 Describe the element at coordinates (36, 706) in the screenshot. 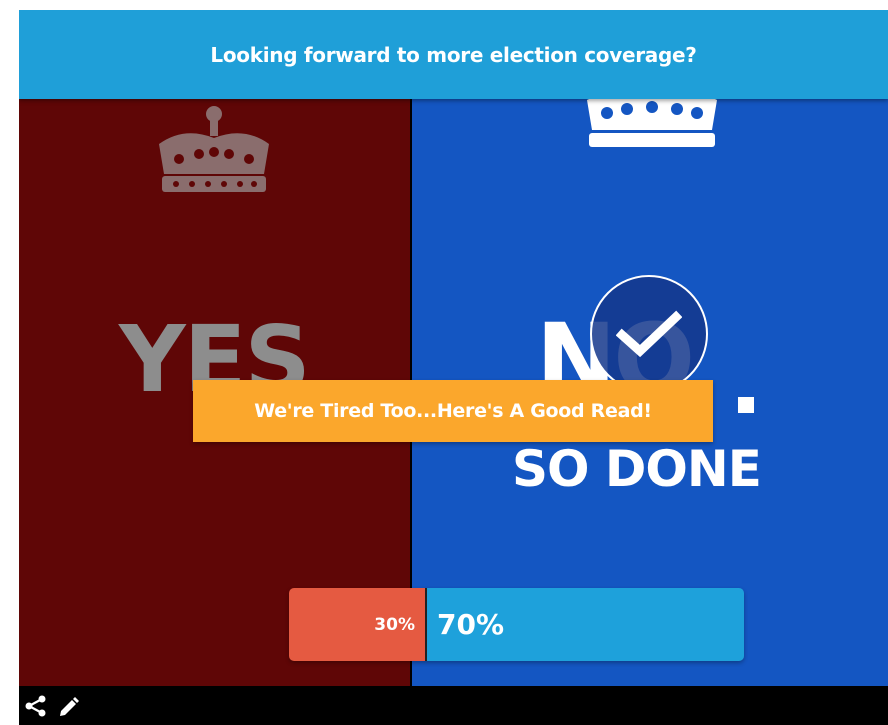

I see `share-icon` at that location.